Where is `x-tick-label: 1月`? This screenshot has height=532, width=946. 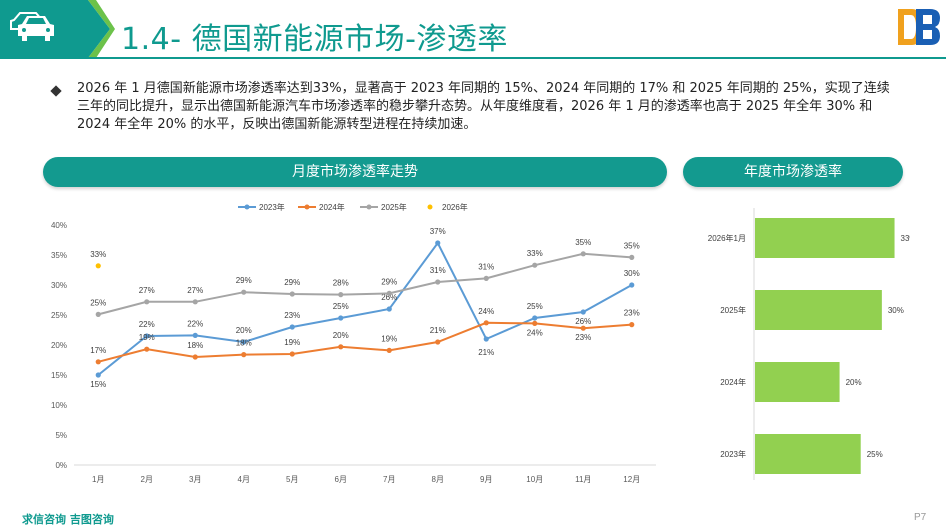 x-tick-label: 1月 is located at coordinates (98, 479).